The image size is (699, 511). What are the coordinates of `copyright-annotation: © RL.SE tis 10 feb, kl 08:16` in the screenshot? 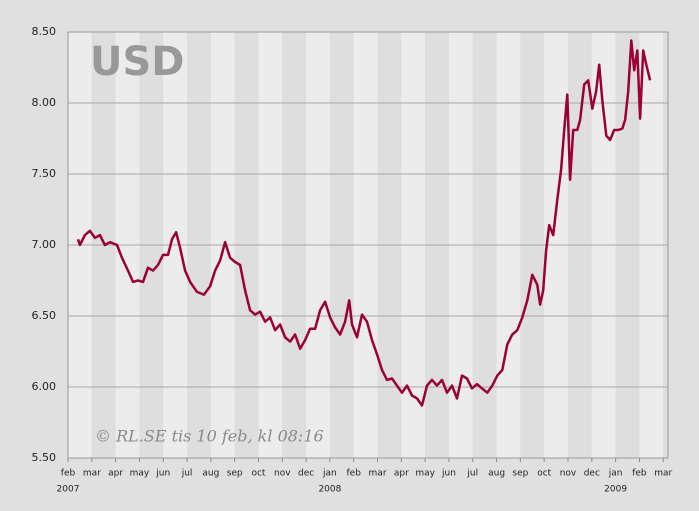 It's located at (209, 436).